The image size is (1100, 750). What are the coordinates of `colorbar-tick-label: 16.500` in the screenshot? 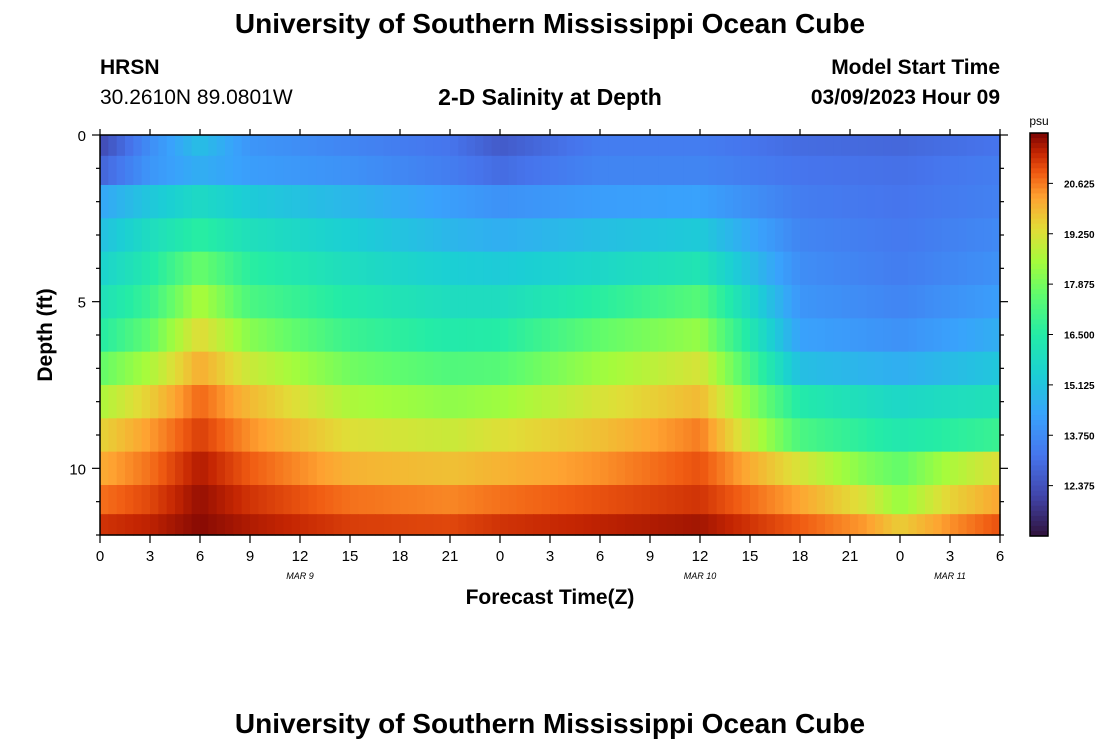 It's located at (1079, 336).